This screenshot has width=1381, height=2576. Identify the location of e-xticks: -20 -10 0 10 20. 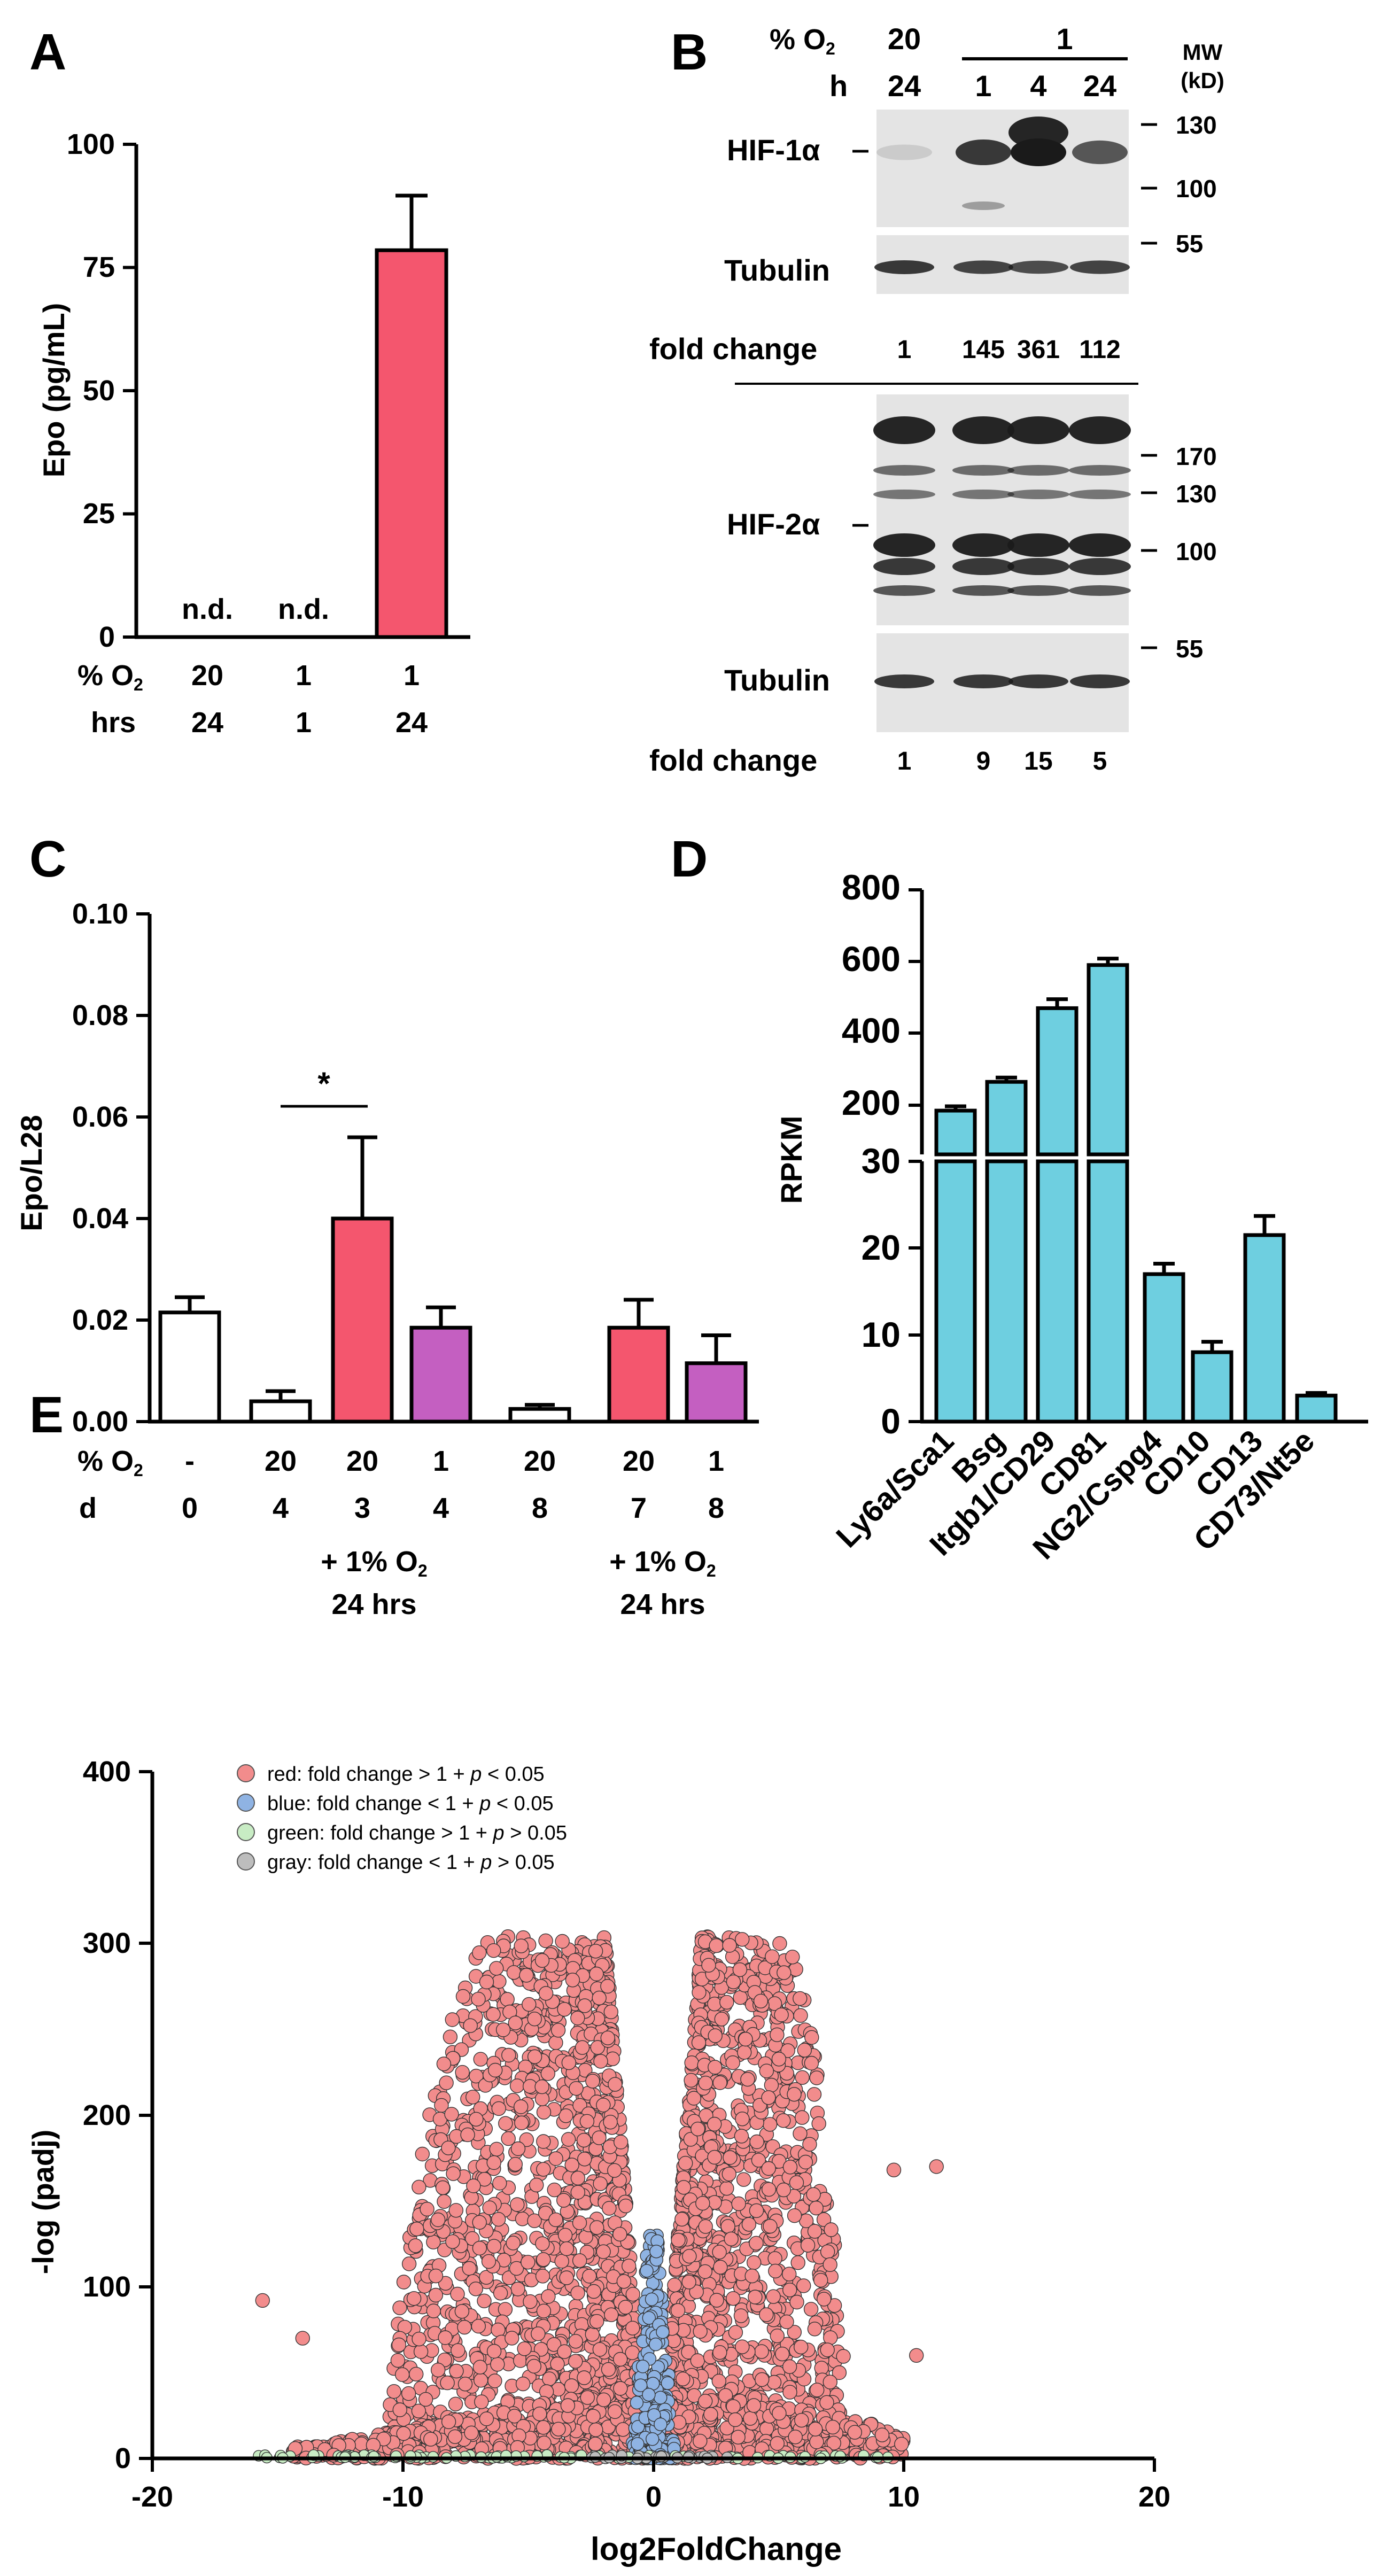
(650, 2485).